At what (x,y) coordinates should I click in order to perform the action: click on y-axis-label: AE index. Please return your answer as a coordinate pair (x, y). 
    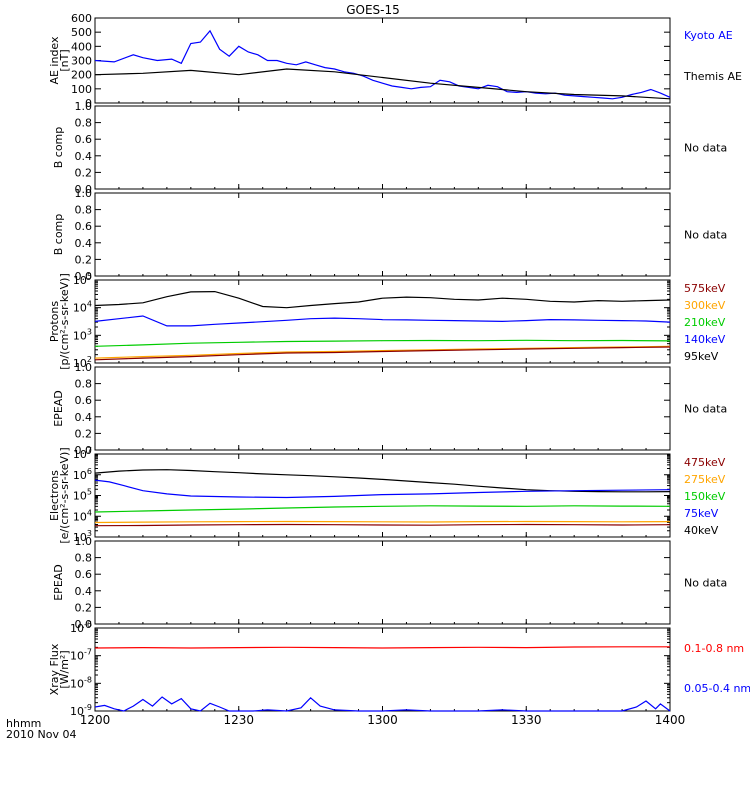
    Looking at the image, I should click on (54, 60).